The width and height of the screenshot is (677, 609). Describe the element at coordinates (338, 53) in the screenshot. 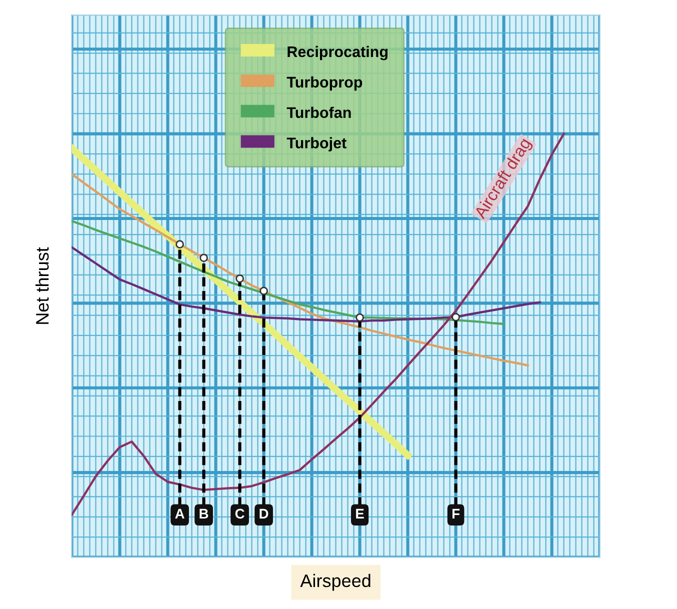

I see `legend-label: Reciprocating` at that location.